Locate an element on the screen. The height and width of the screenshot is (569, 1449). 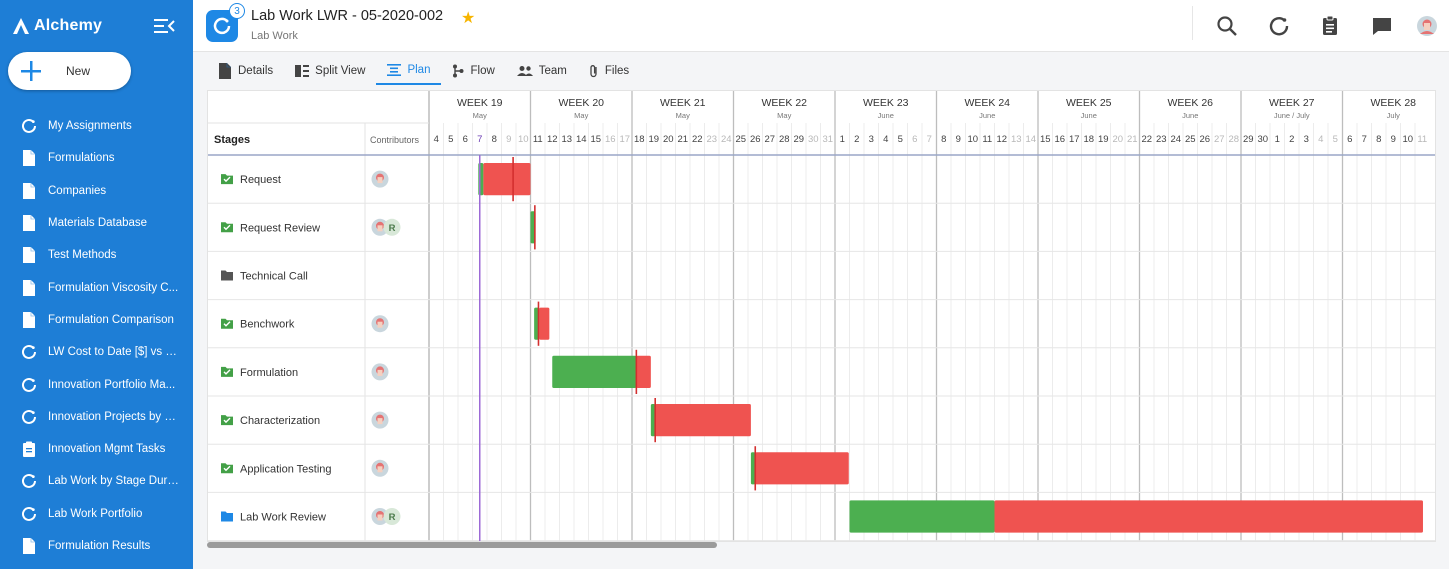
tab-split-view: Split View is located at coordinates (330, 70).